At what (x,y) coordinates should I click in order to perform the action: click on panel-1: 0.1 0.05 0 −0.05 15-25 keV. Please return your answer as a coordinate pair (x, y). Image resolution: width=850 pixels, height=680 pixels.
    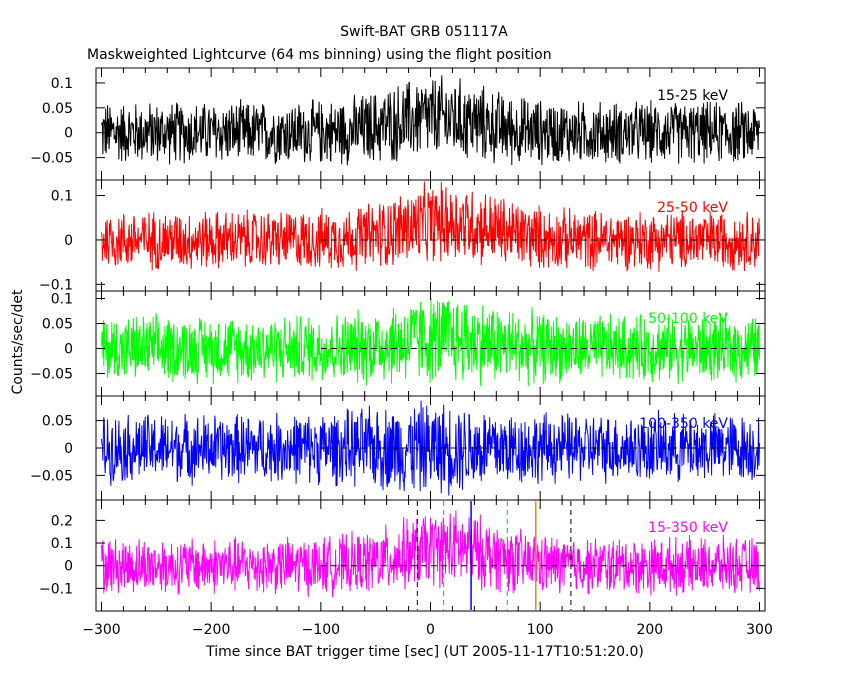
    Looking at the image, I should click on (398, 124).